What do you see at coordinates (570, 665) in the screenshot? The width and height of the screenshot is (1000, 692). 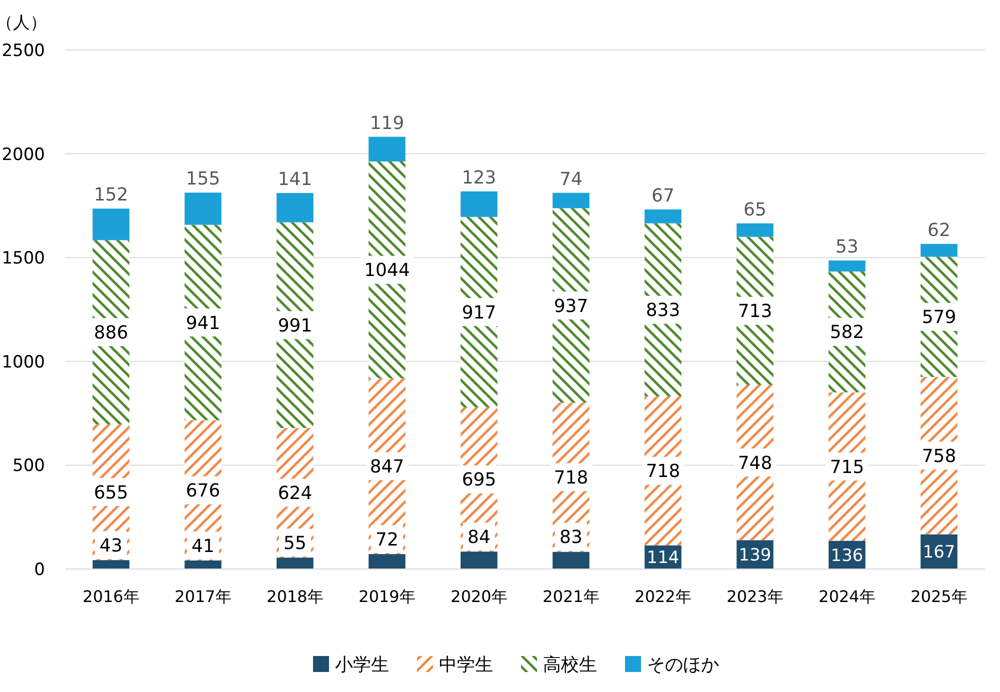 I see `legend-label: 高校生` at bounding box center [570, 665].